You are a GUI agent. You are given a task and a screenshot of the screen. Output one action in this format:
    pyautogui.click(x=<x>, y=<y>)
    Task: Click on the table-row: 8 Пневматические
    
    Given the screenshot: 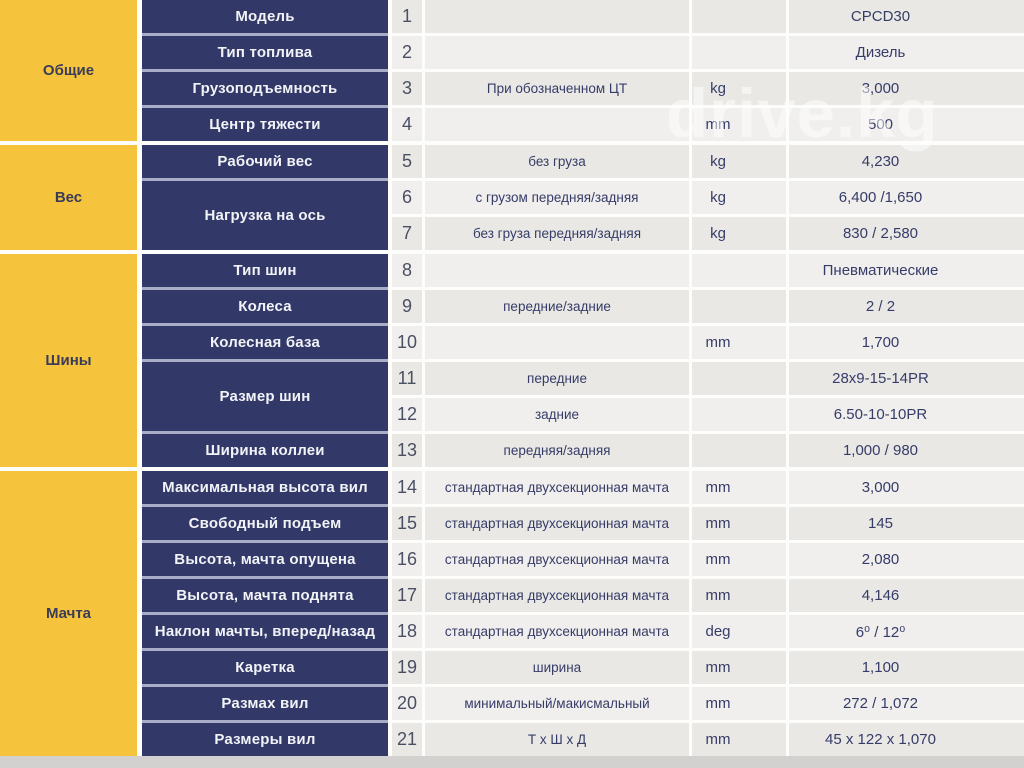 What is the action you would take?
    pyautogui.click(x=708, y=270)
    